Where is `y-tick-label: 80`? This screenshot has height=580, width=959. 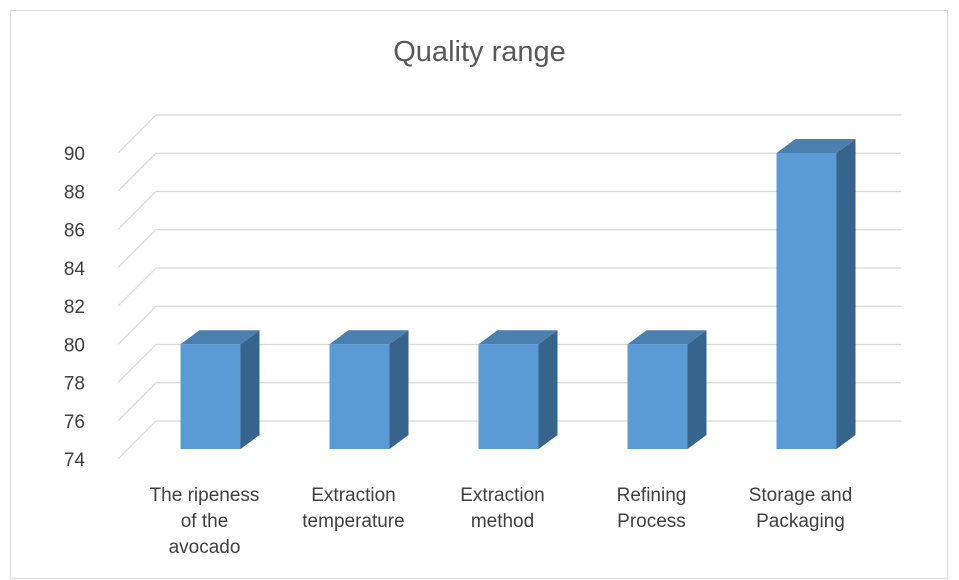
y-tick-label: 80 is located at coordinates (74, 345).